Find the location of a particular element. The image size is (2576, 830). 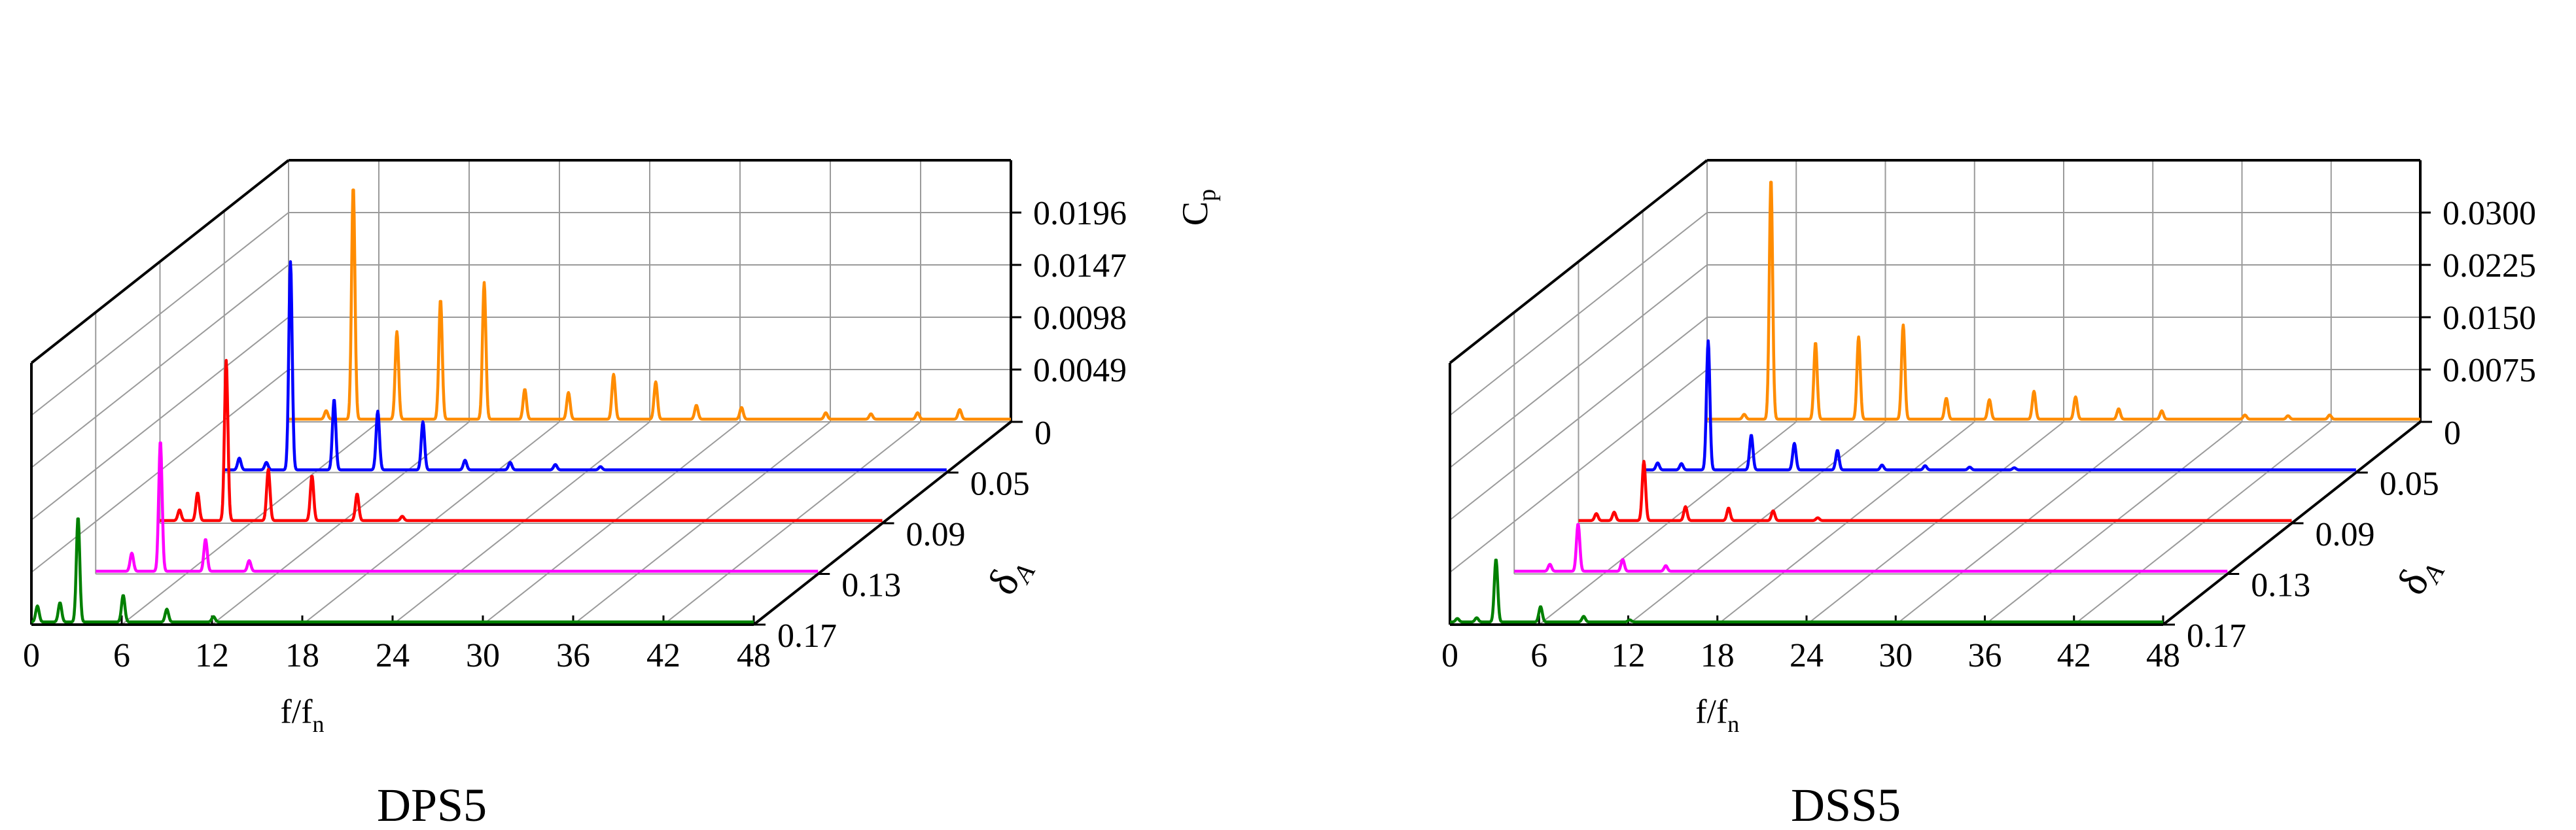

y-axis-label-subscript: p is located at coordinates (1207, 195).